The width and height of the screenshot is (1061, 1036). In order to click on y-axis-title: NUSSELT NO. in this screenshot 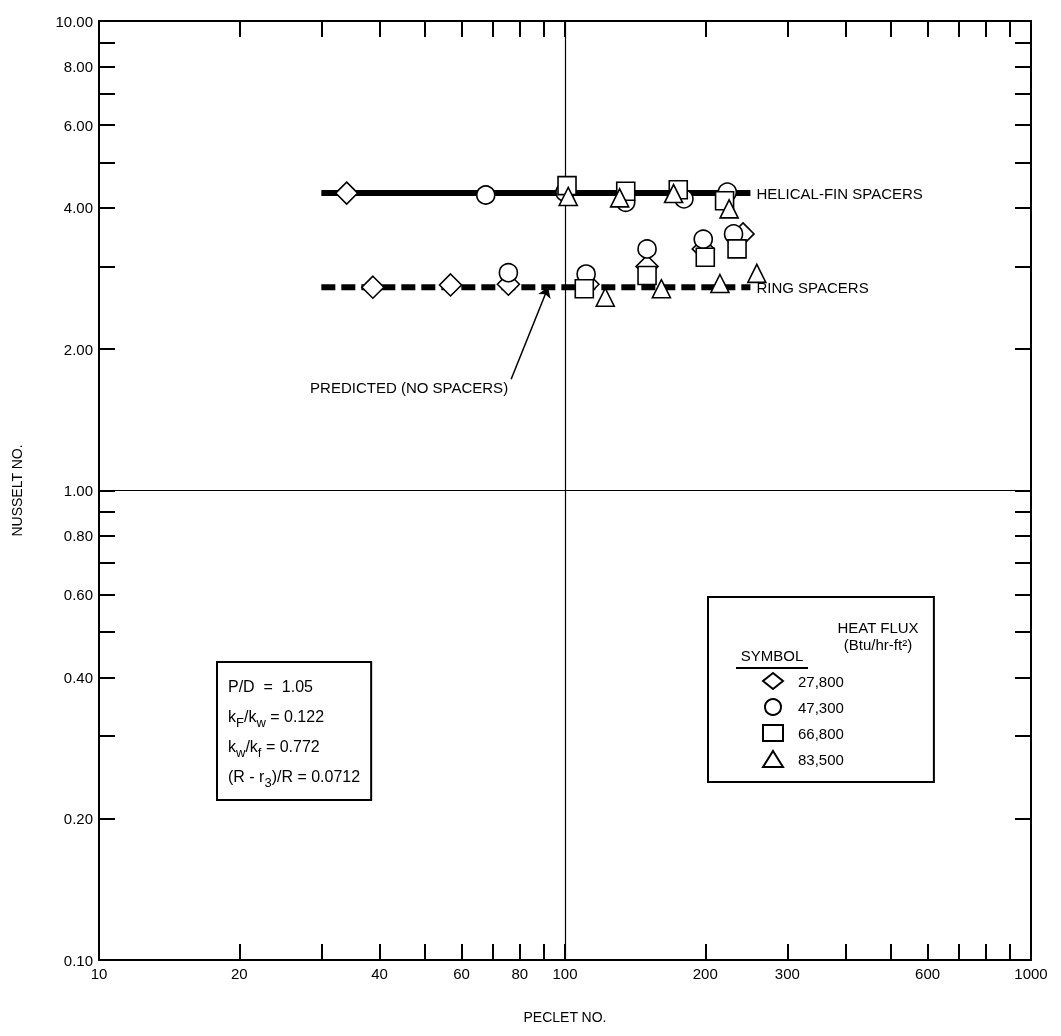, I will do `click(17, 490)`.